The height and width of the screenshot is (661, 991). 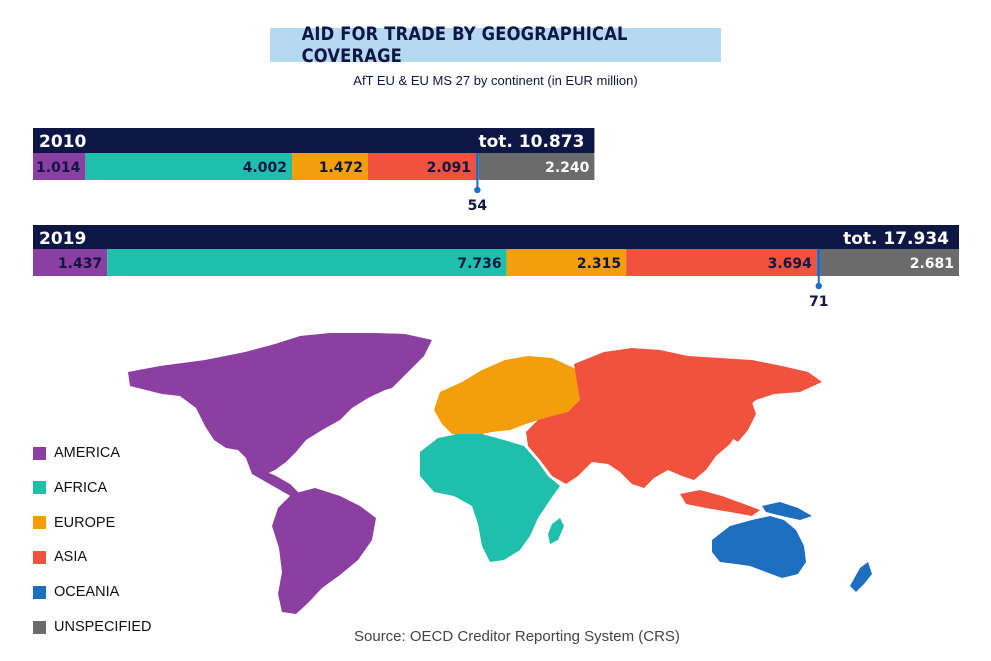 What do you see at coordinates (787, 511) in the screenshot?
I see `map-new-guinea` at bounding box center [787, 511].